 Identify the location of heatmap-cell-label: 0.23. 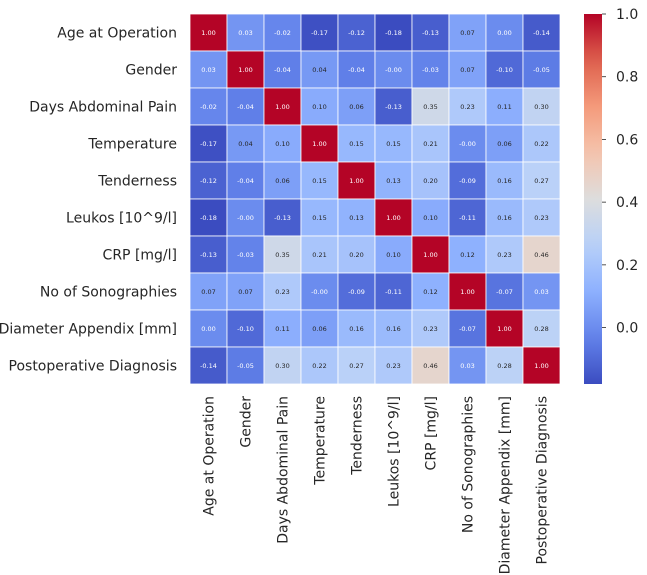
(504, 255).